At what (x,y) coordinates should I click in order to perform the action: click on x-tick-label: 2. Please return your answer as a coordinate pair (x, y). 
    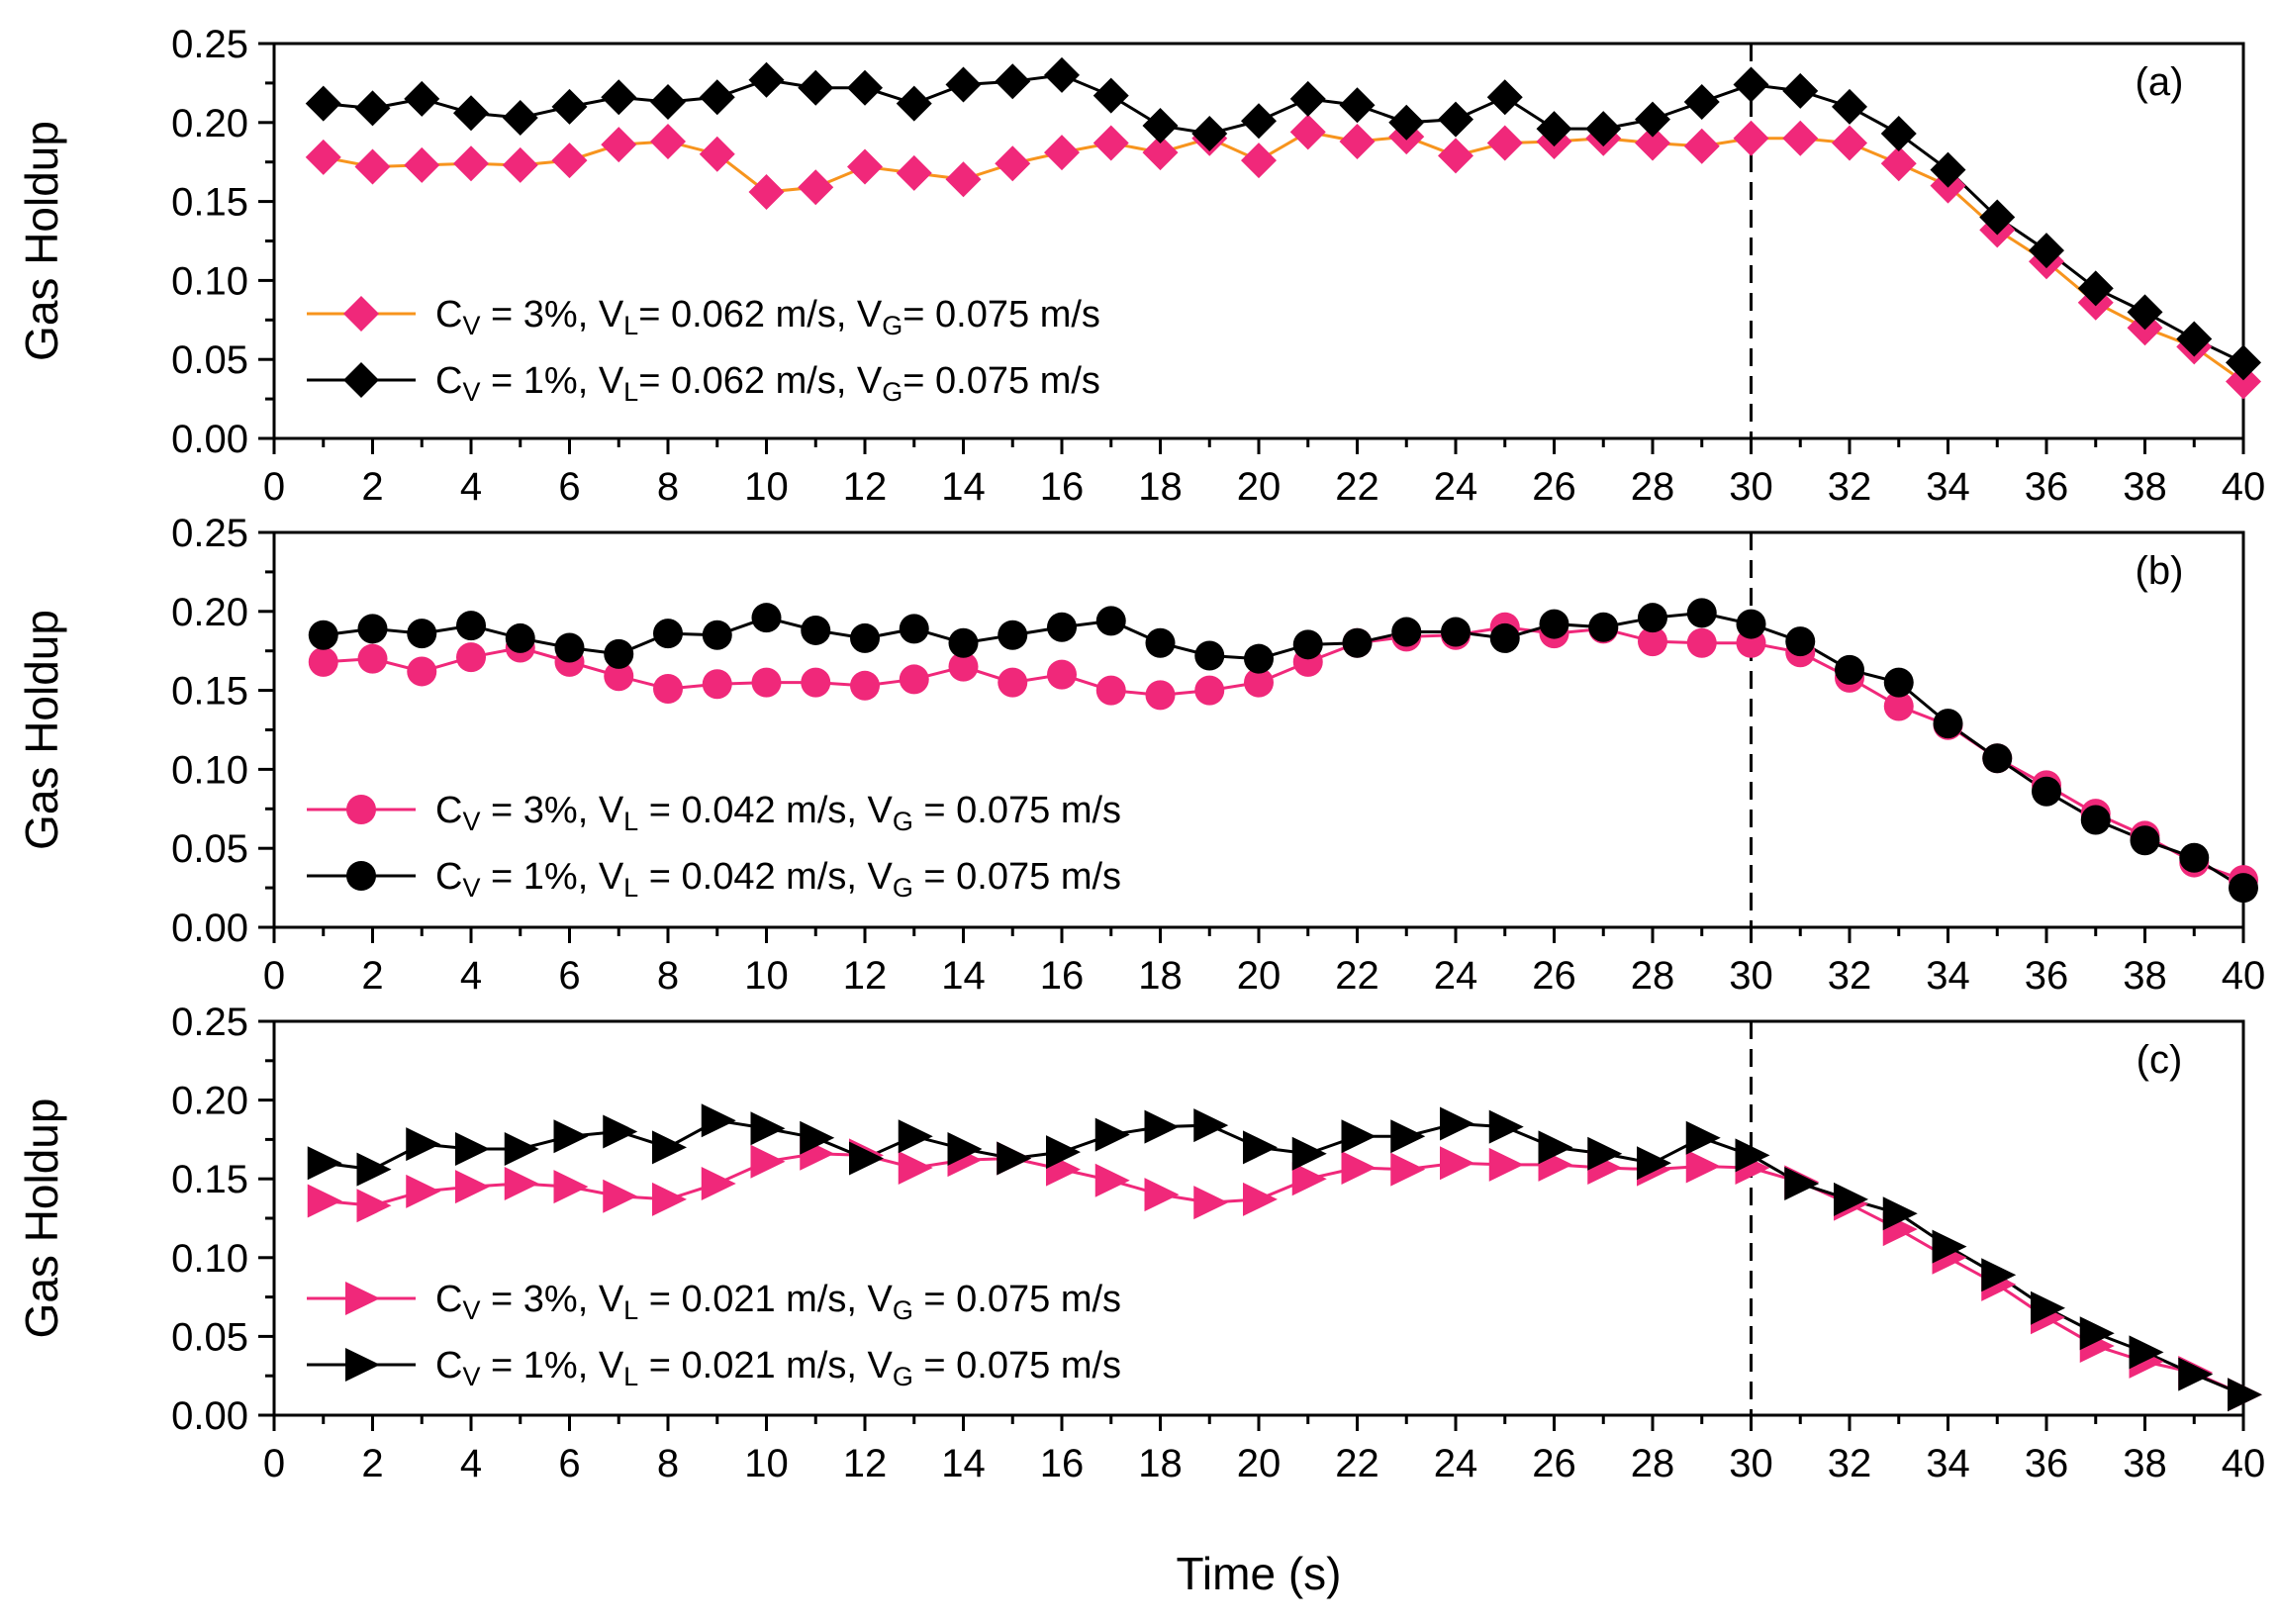
    Looking at the image, I should click on (372, 976).